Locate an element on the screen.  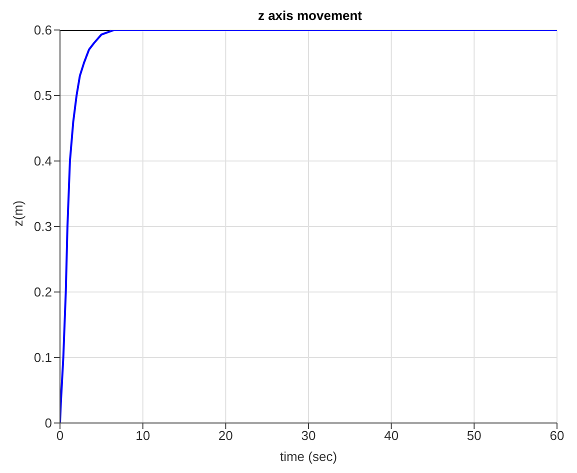
y-tick-label: 0.1 is located at coordinates (43, 358).